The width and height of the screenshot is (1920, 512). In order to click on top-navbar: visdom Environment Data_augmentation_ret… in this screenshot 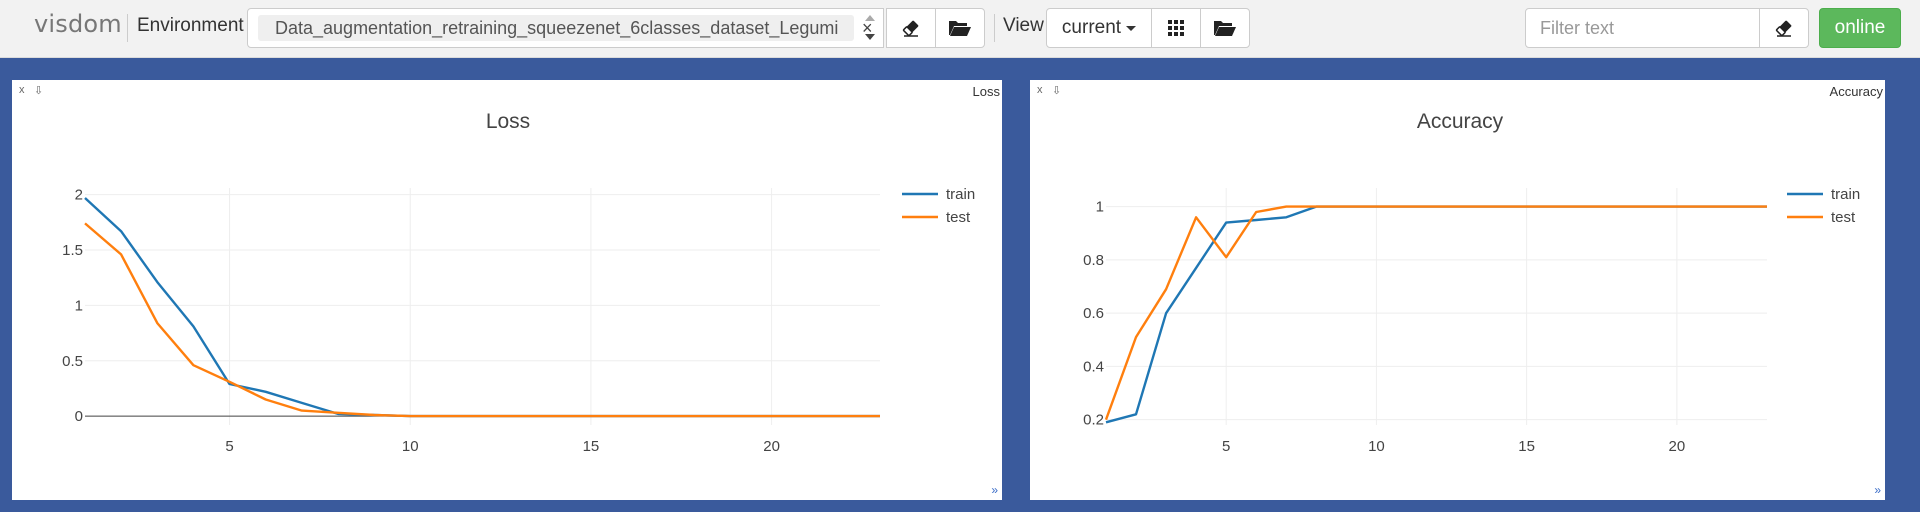, I will do `click(960, 29)`.